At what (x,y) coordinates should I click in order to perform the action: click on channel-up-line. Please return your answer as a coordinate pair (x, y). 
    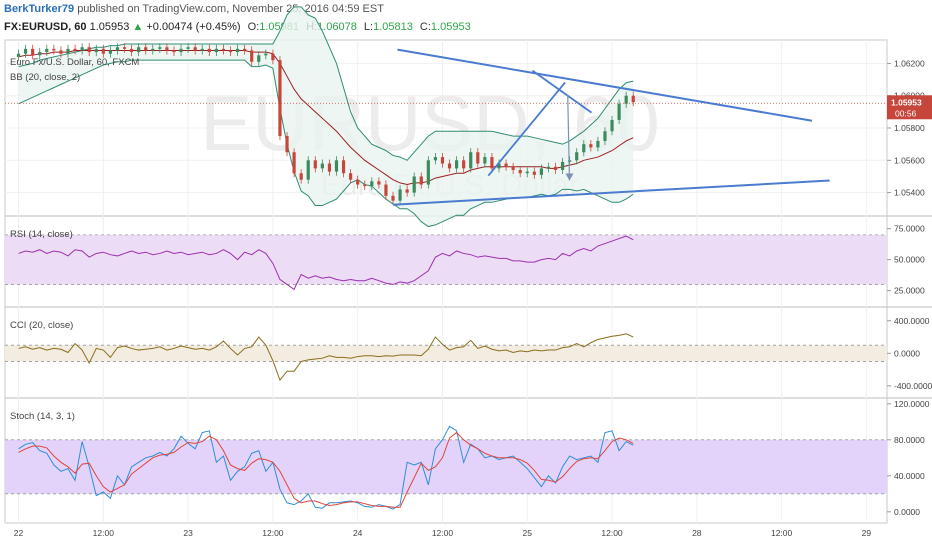
    Looking at the image, I should click on (526, 129).